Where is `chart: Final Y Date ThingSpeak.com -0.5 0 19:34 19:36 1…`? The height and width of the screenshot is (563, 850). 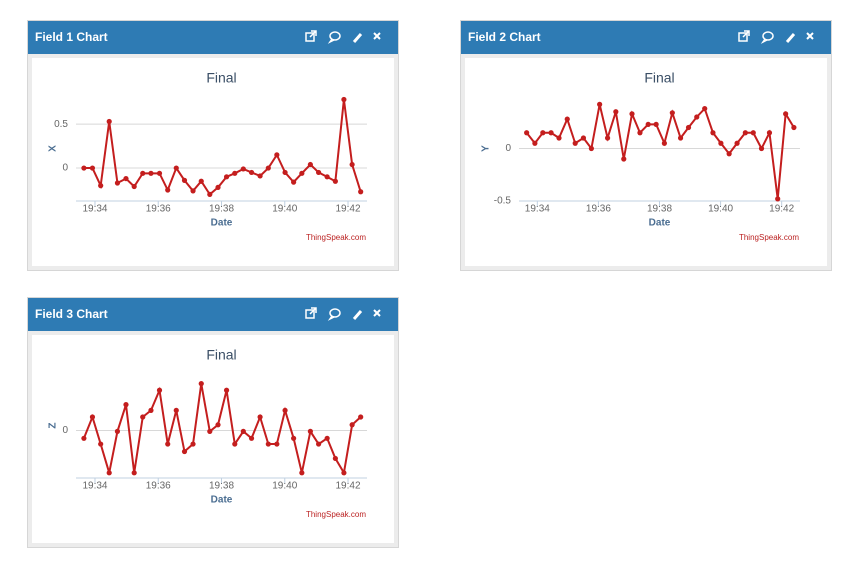
chart: Final Y Date ThingSpeak.com -0.5 0 19:34 19:36 1… is located at coordinates (640, 156).